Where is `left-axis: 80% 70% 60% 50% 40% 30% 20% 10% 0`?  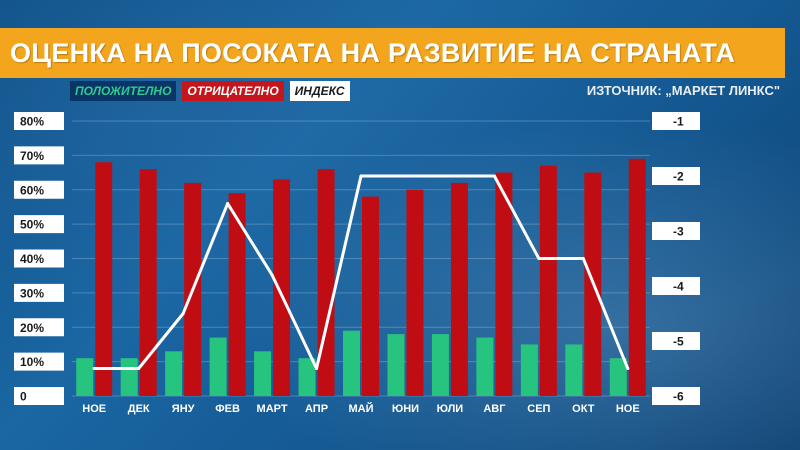
left-axis: 80% 70% 60% 50% 40% 30% 20% 10% 0 is located at coordinates (39, 258).